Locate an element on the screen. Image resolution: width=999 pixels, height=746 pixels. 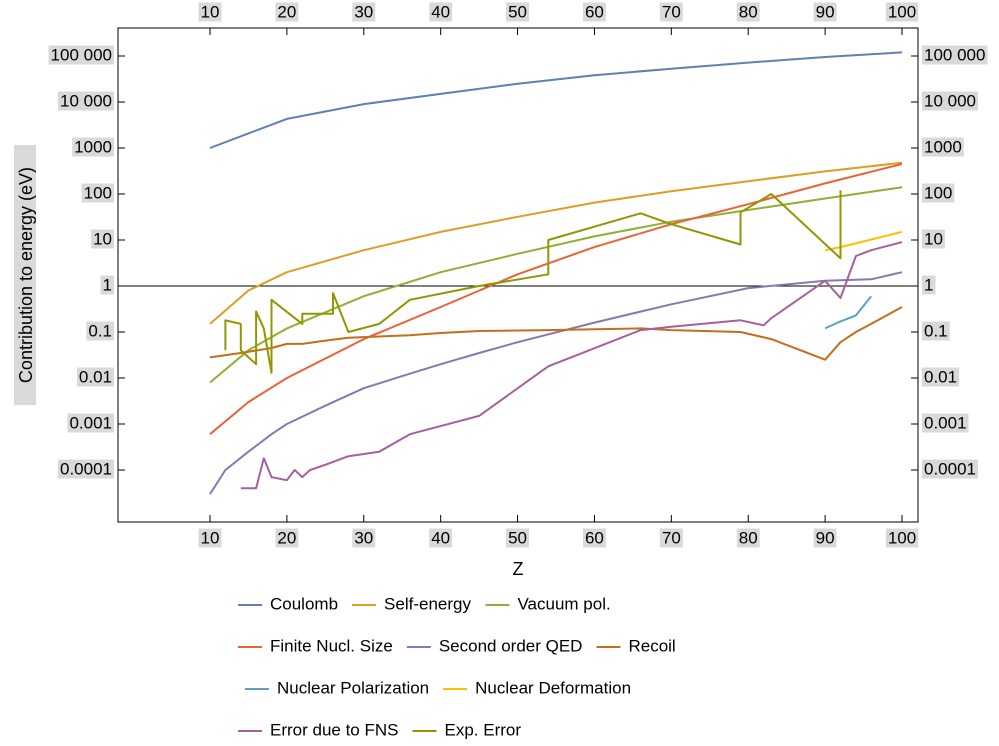
x-tick-label-top-group: 80 is located at coordinates (748, 12).